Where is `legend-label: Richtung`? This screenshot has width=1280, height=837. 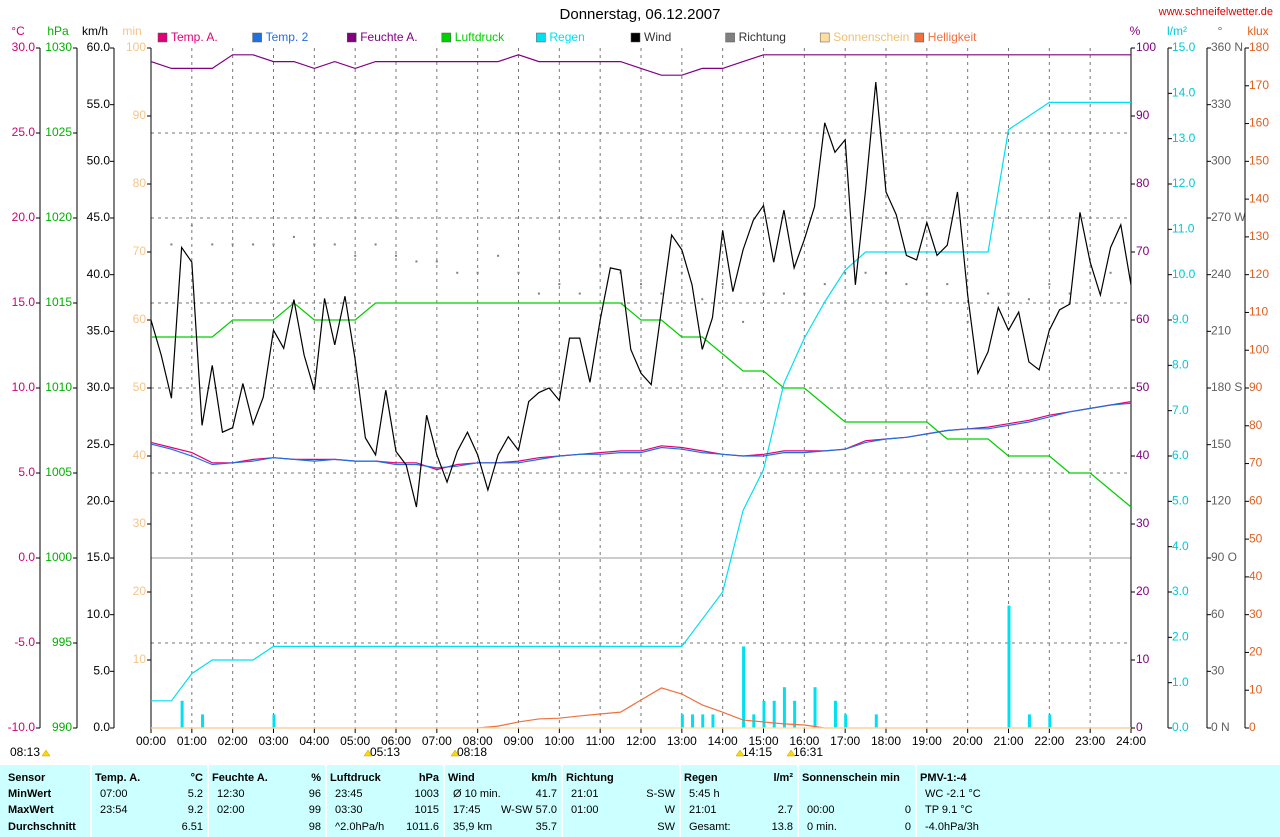
legend-label: Richtung is located at coordinates (762, 37).